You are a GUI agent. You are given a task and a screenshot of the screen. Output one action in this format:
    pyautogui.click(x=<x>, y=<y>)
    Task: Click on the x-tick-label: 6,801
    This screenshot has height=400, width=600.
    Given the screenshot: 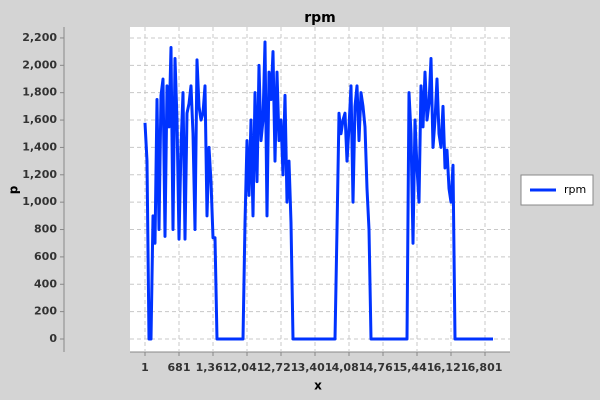 What is the action you would take?
    pyautogui.click(x=485, y=367)
    